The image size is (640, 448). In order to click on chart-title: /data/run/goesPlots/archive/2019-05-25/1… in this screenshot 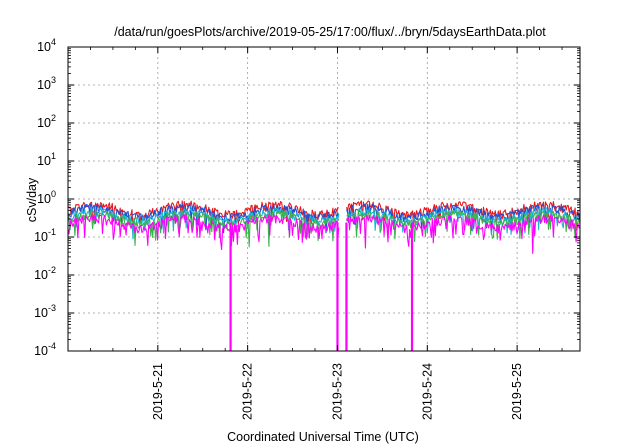, I will do `click(330, 32)`.